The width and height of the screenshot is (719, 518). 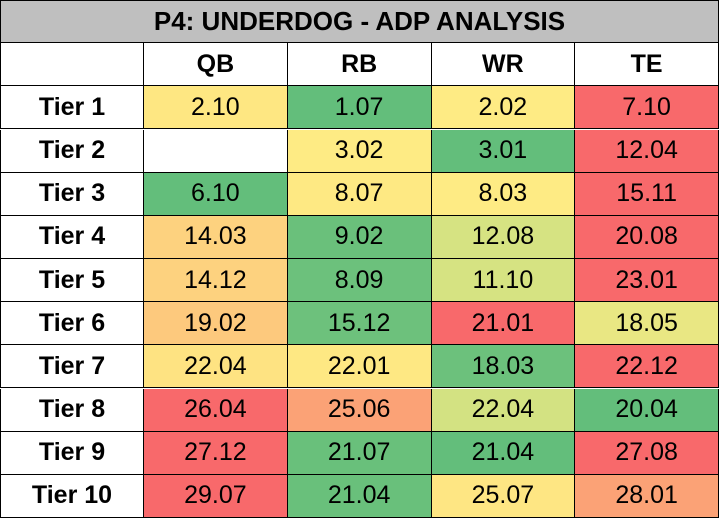 What do you see at coordinates (359, 22) in the screenshot?
I see `title-bar: P4: UNDERDOG - ADP ANALYSIS` at bounding box center [359, 22].